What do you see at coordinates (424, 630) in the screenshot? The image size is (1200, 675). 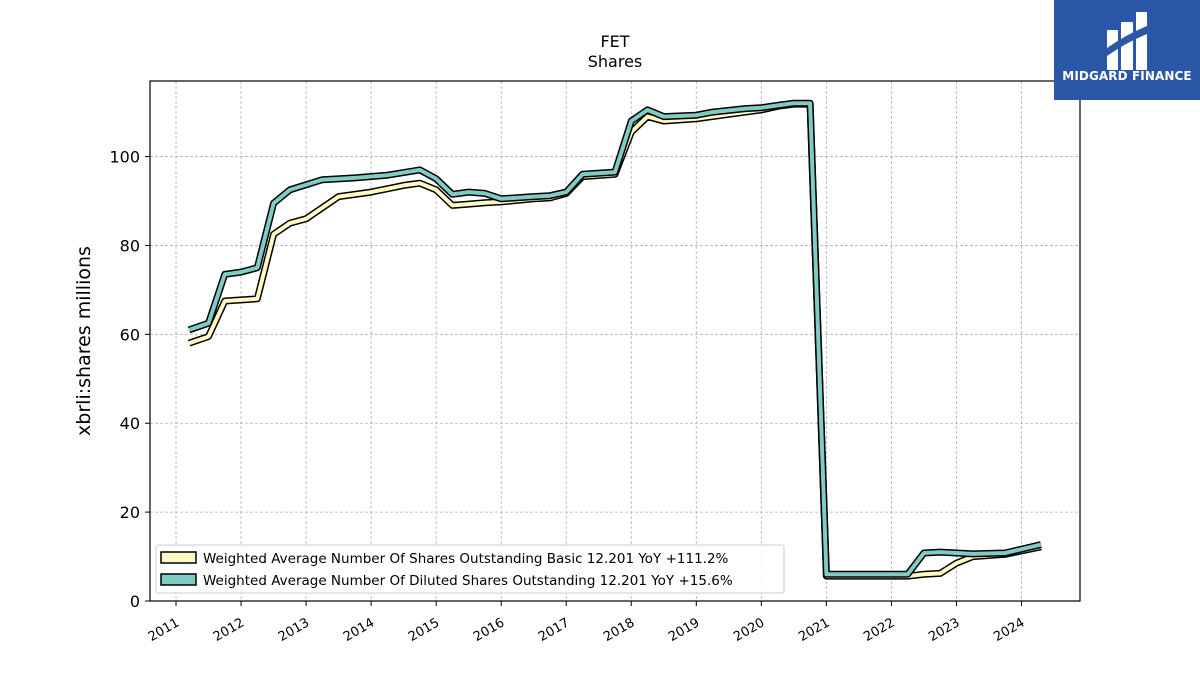 I see `x-tick-label: 2015` at bounding box center [424, 630].